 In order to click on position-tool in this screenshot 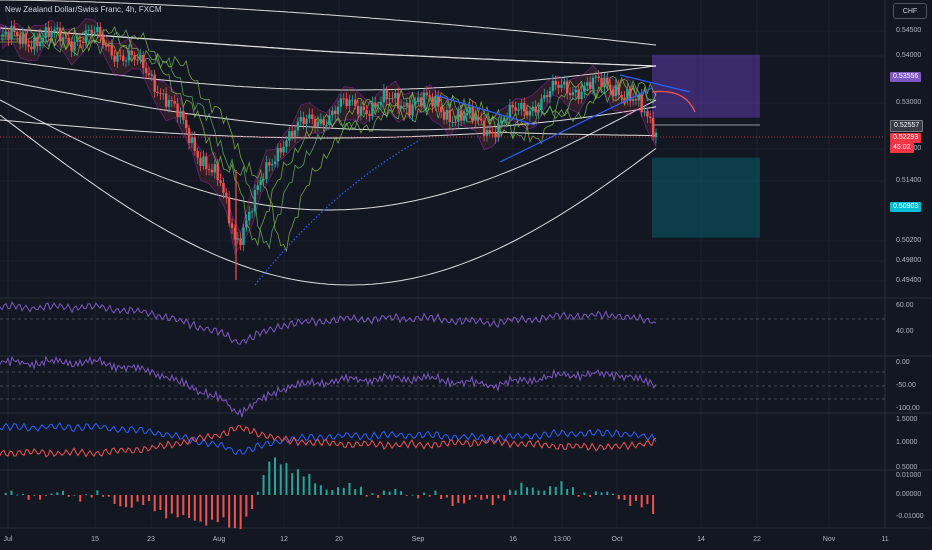, I will do `click(706, 146)`.